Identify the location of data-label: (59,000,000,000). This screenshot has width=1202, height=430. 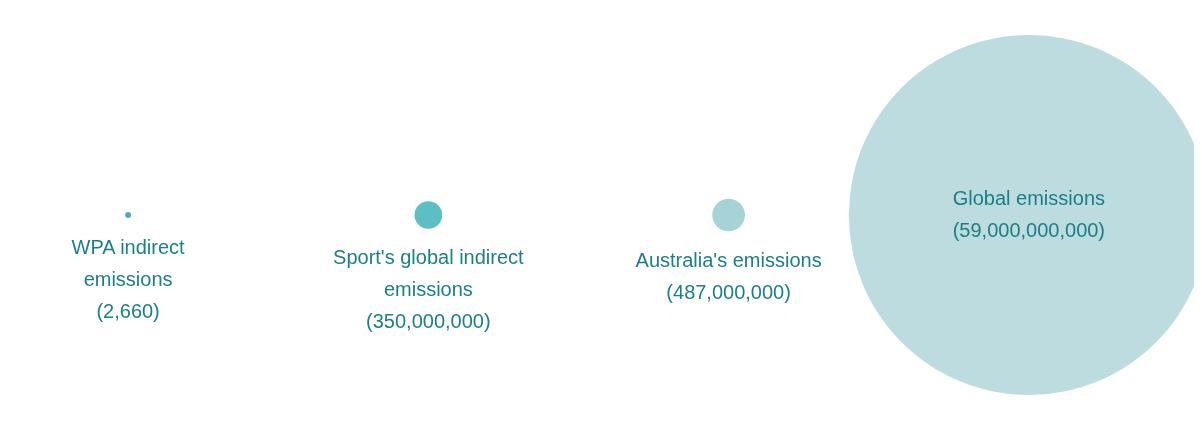
(1029, 229).